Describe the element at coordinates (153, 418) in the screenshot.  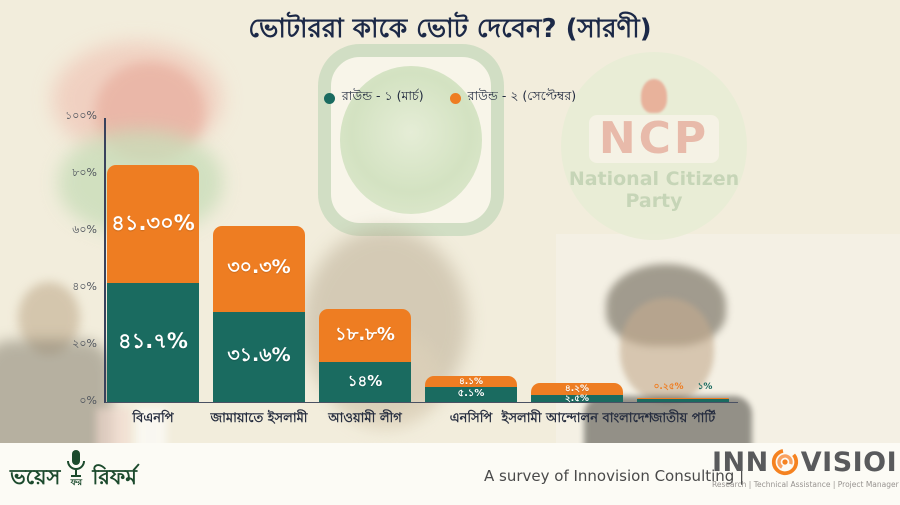
I see `category-label: বিএনপি` at that location.